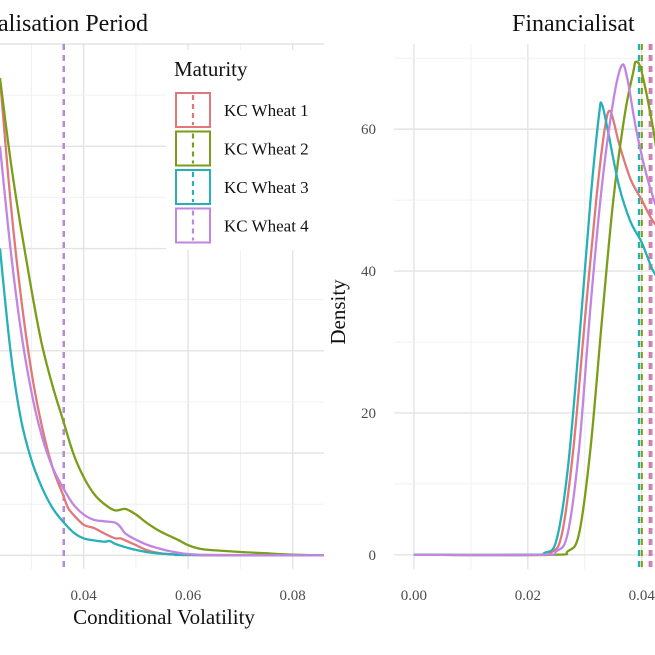 This screenshot has height=655, width=655. I want to click on left-x-axis-title: Conditional Volatility, so click(164, 617).